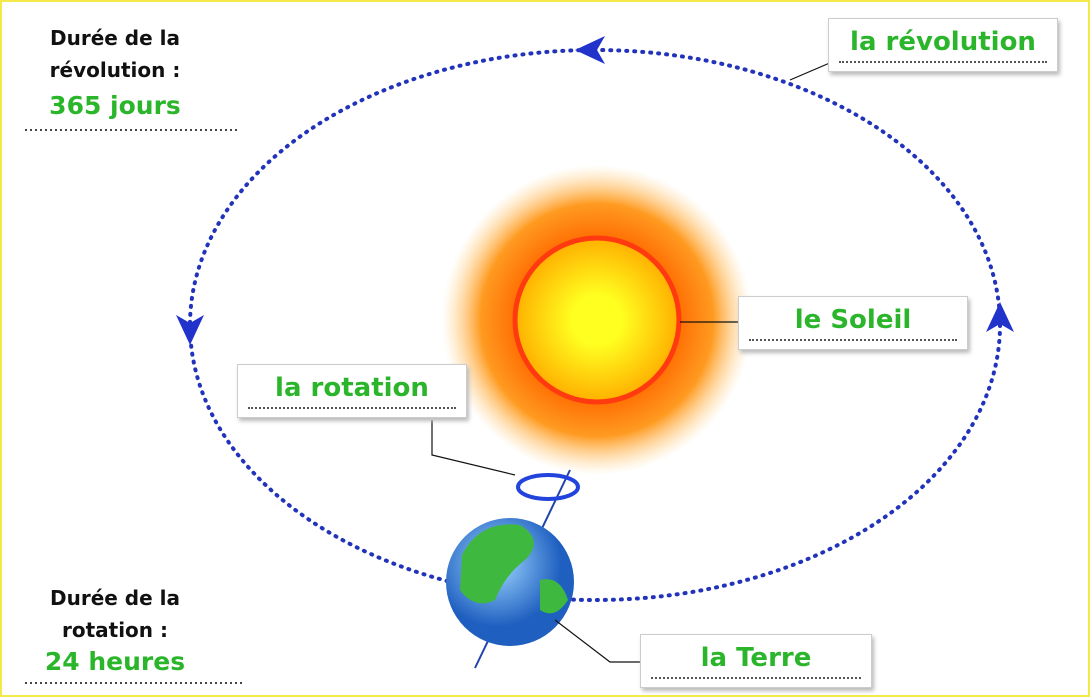 Image resolution: width=1090 pixels, height=697 pixels. I want to click on label-sun: le Soleil, so click(853, 323).